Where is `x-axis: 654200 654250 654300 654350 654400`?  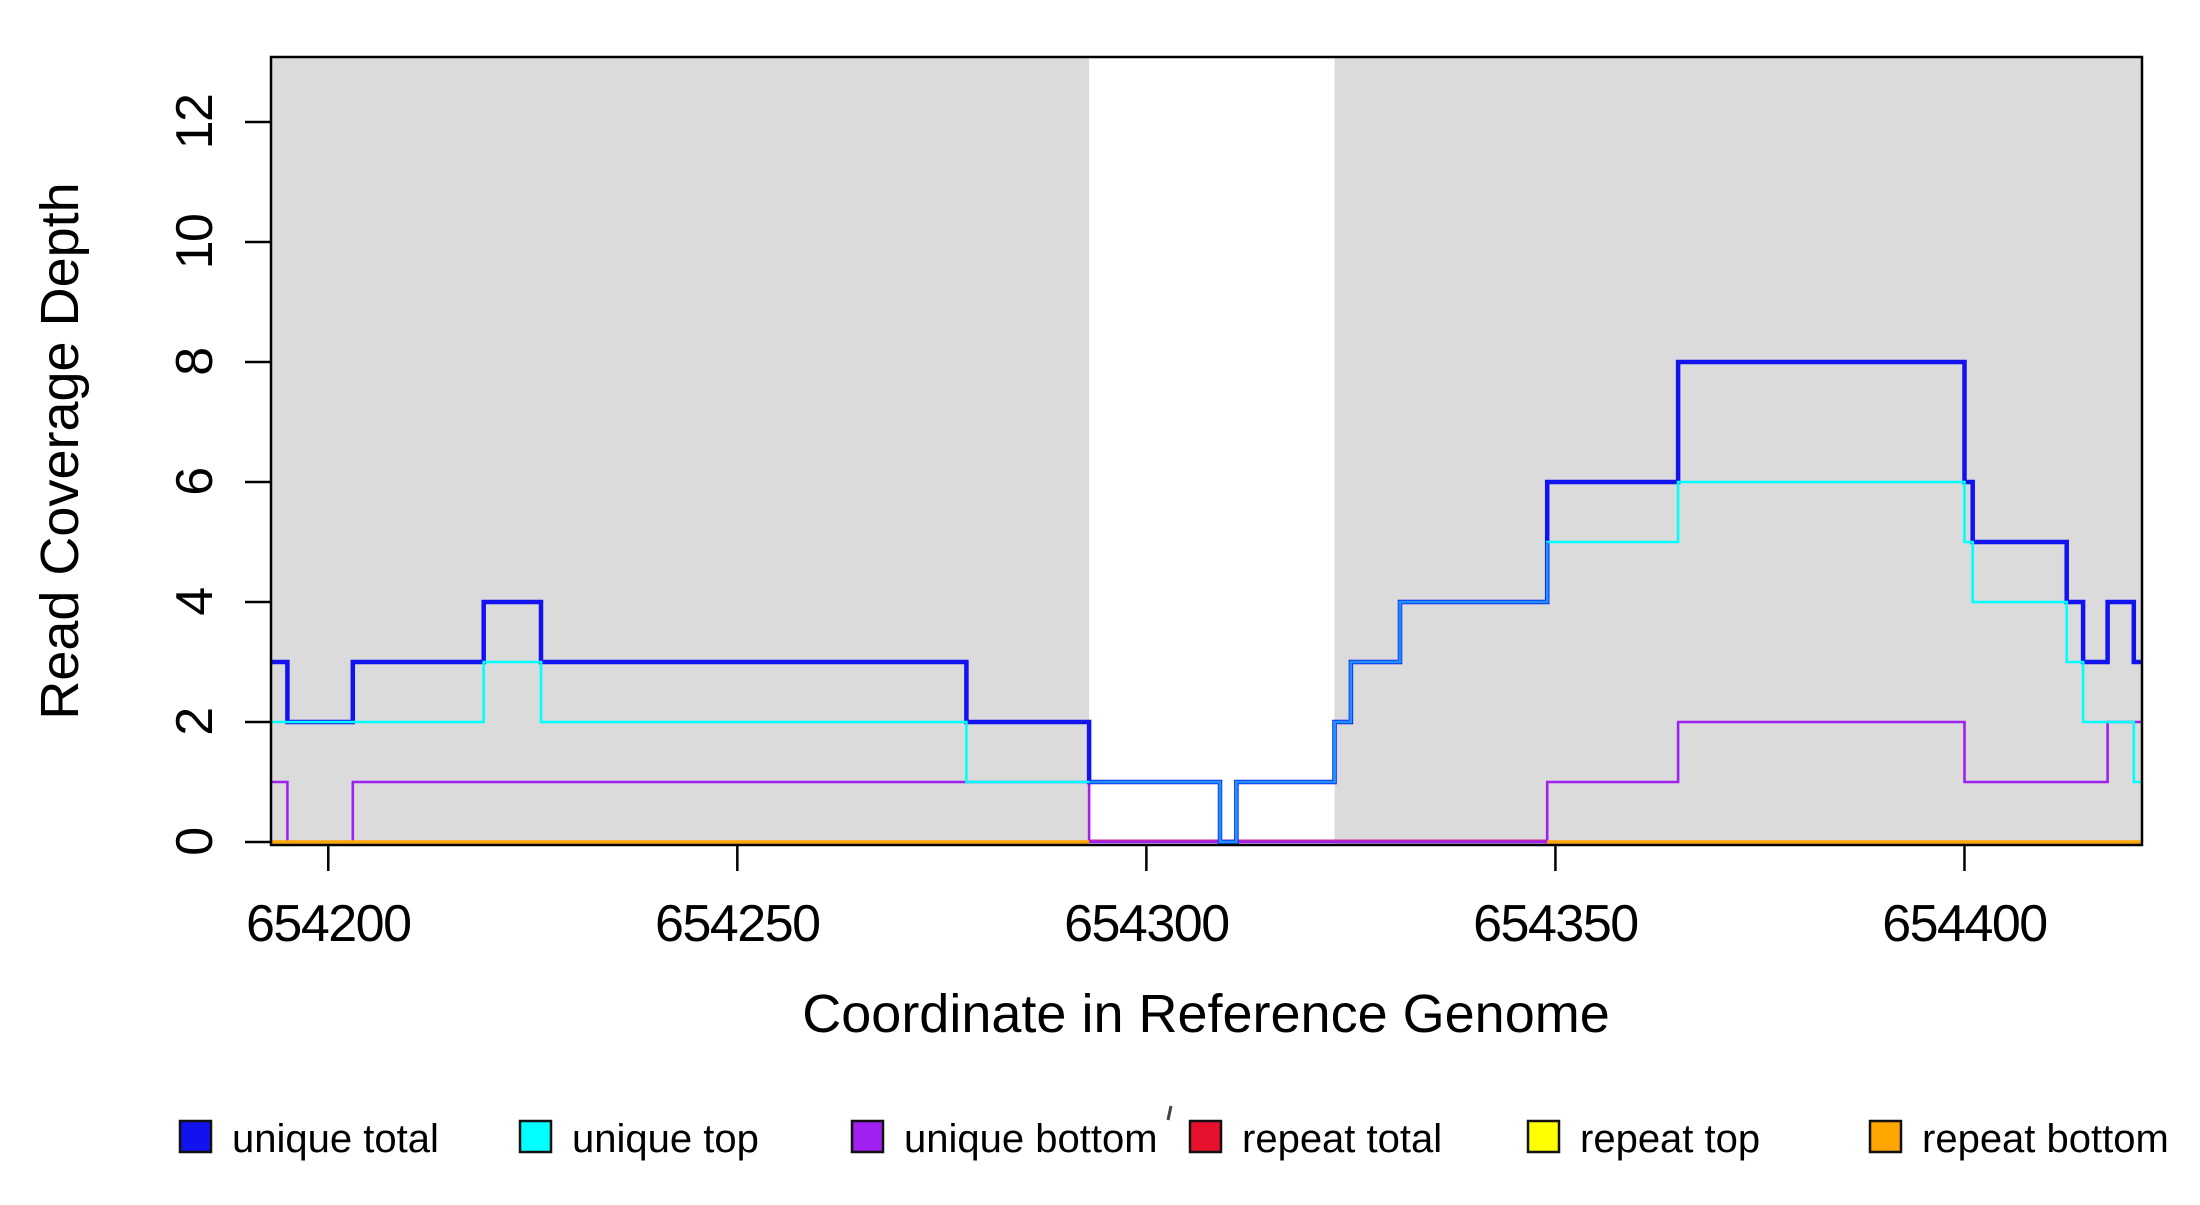
x-axis: 654200 654250 654300 654350 654400 is located at coordinates (1147, 899).